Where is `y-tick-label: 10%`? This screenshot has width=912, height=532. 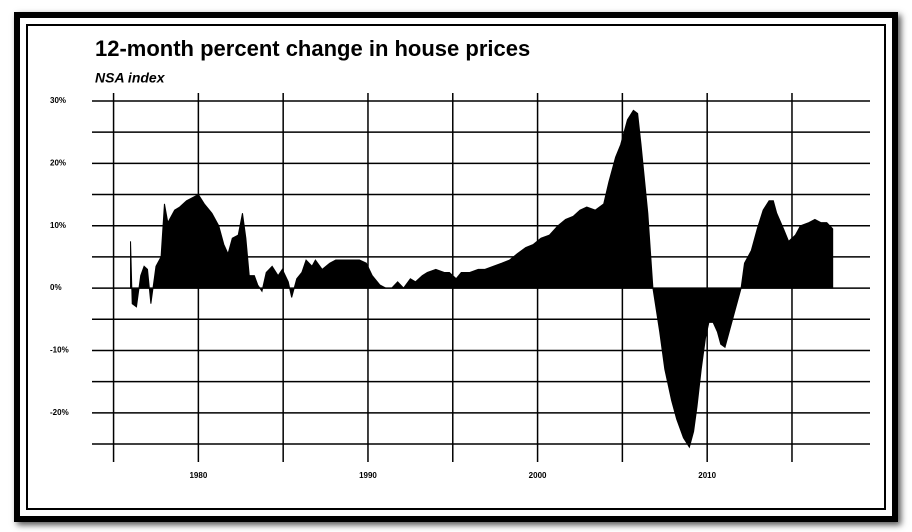
y-tick-label: 10% is located at coordinates (58, 225).